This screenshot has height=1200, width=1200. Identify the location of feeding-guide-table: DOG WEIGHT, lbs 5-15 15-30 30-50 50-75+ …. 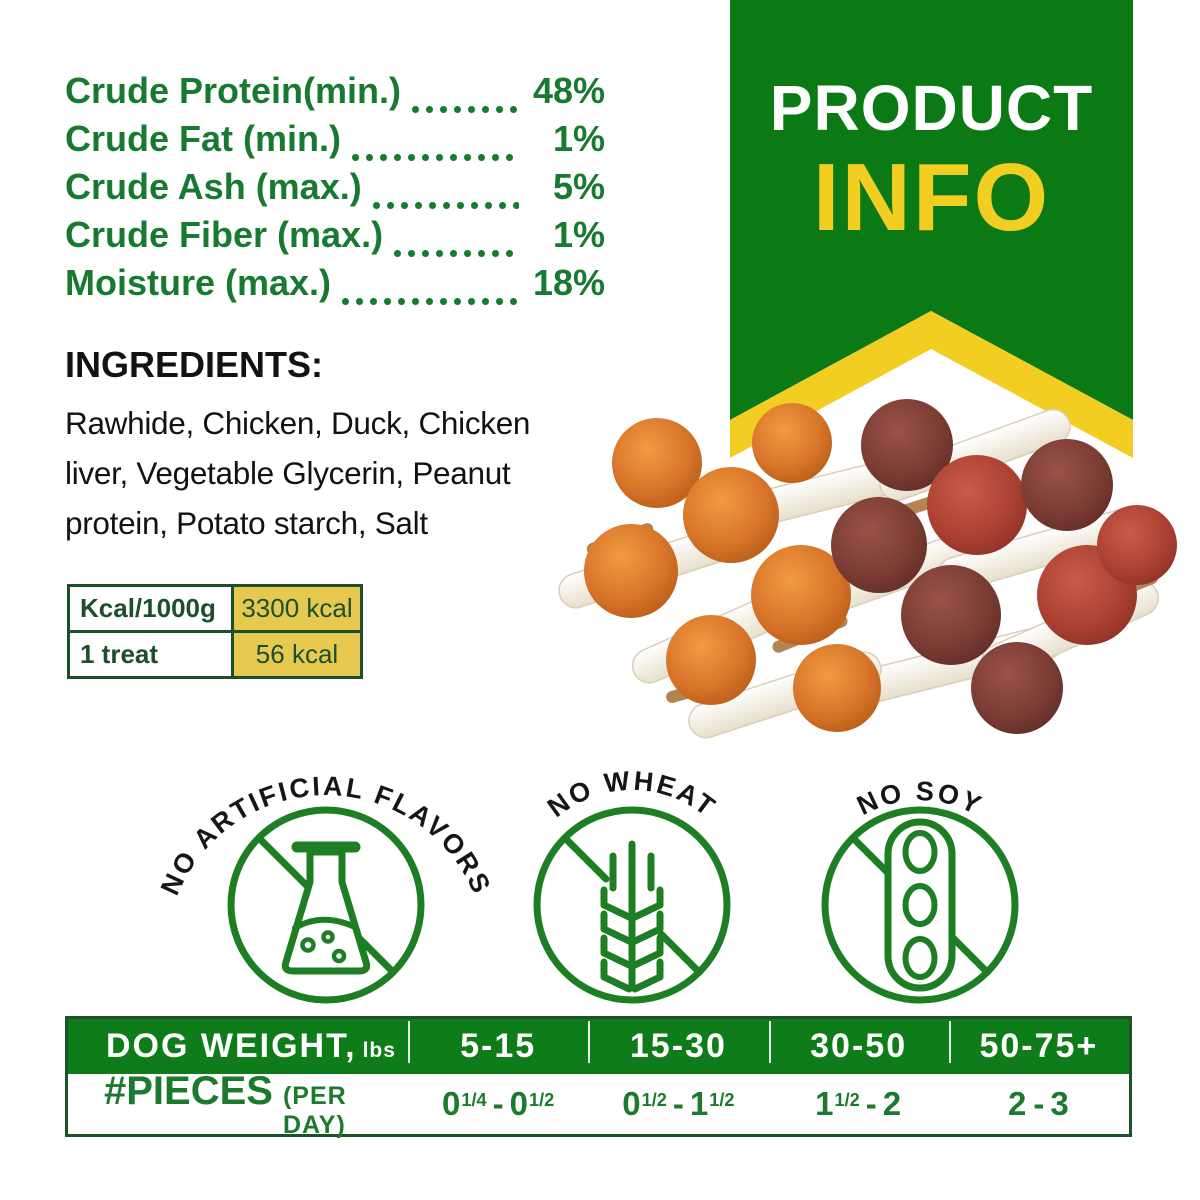
(598, 1077).